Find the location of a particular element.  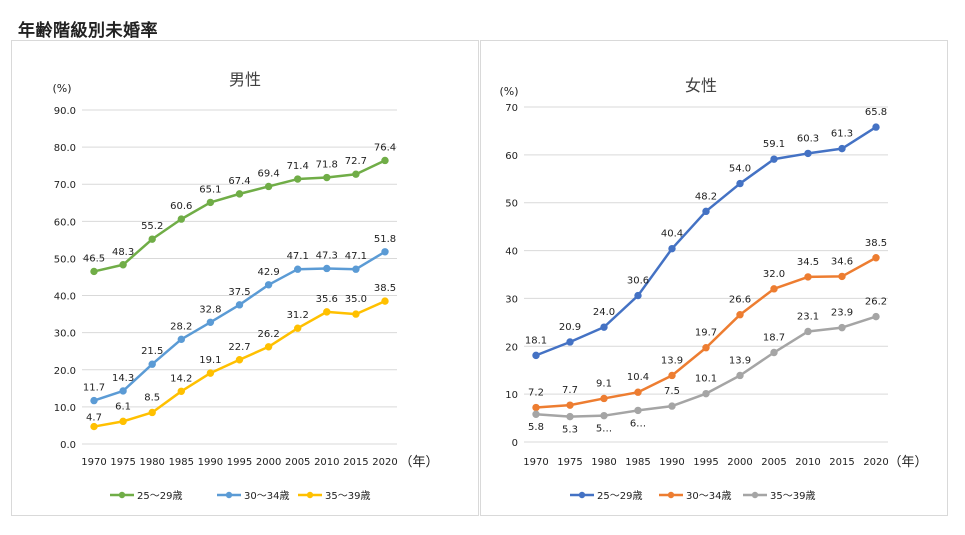

series-line is located at coordinates (239, 363).